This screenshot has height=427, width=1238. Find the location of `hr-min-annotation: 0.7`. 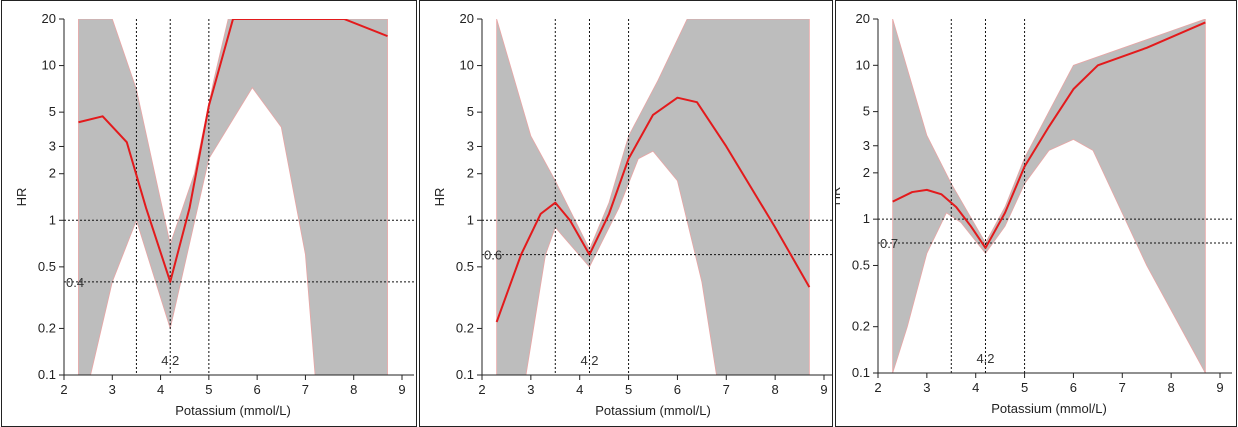

hr-min-annotation: 0.7 is located at coordinates (889, 243).